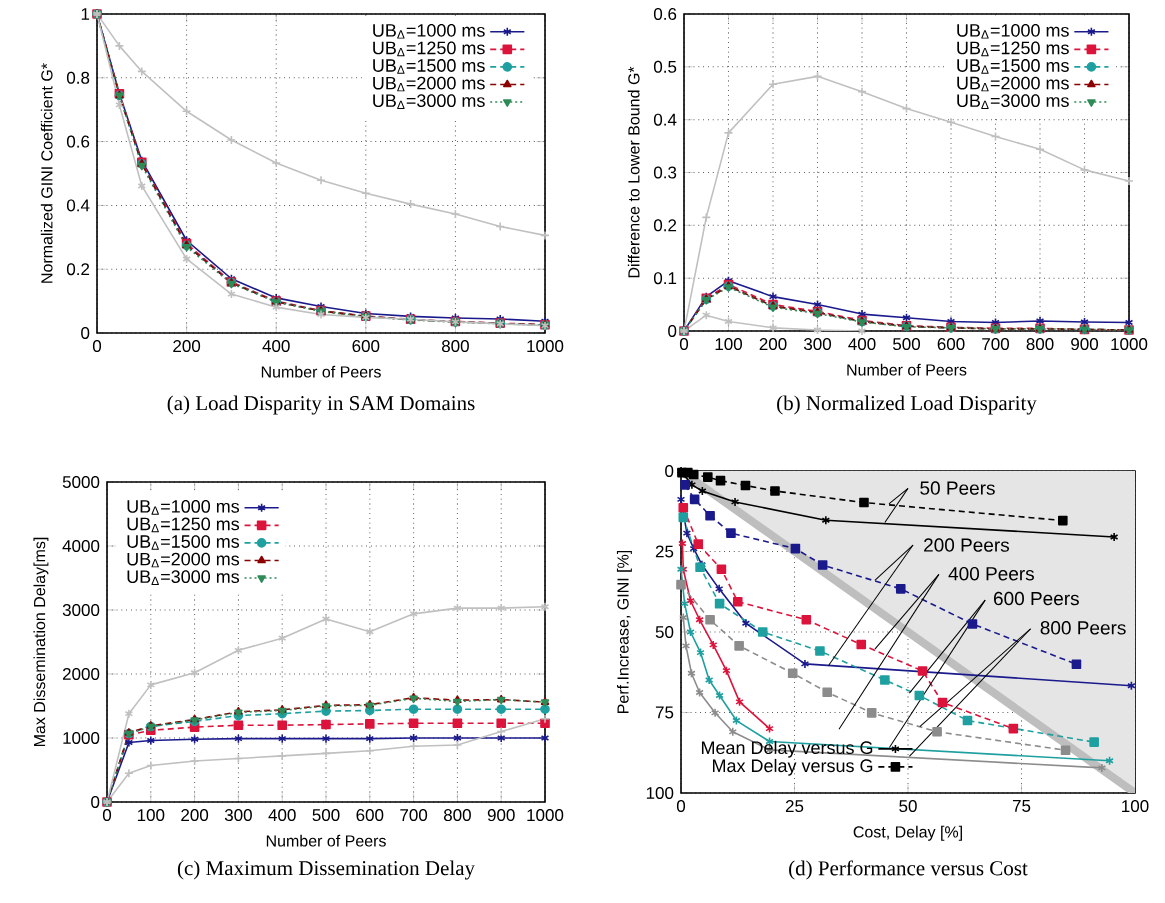 The image size is (1165, 903). What do you see at coordinates (908, 806) in the screenshot?
I see `x-tick-label: 50` at bounding box center [908, 806].